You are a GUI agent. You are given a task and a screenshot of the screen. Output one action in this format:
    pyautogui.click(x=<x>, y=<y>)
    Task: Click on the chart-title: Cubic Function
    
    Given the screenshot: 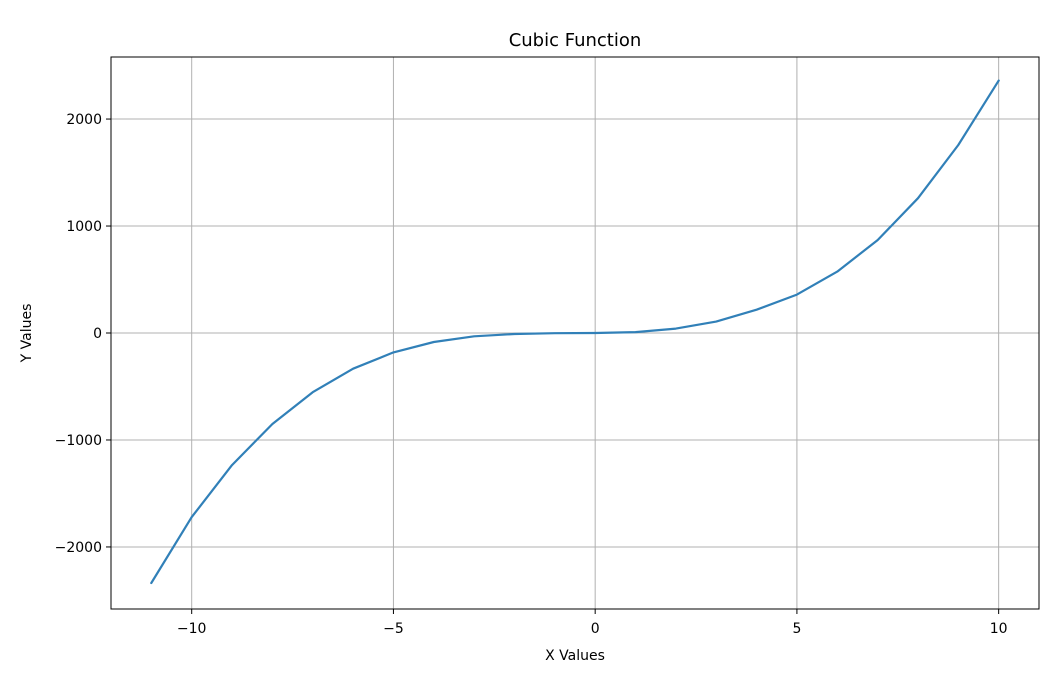 What is the action you would take?
    pyautogui.click(x=575, y=40)
    